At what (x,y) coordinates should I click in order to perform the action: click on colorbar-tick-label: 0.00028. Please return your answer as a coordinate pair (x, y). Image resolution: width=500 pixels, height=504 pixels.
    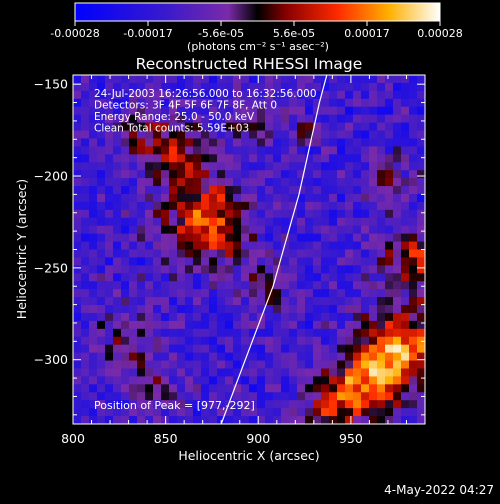
    Looking at the image, I should click on (440, 33).